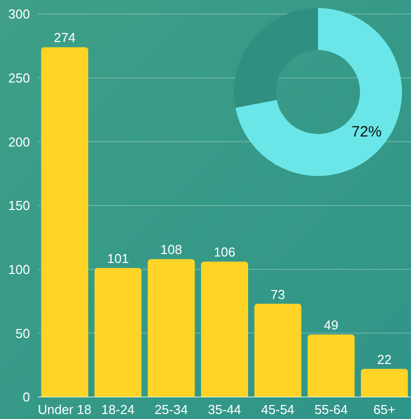  I want to click on data-label: 73, so click(278, 294).